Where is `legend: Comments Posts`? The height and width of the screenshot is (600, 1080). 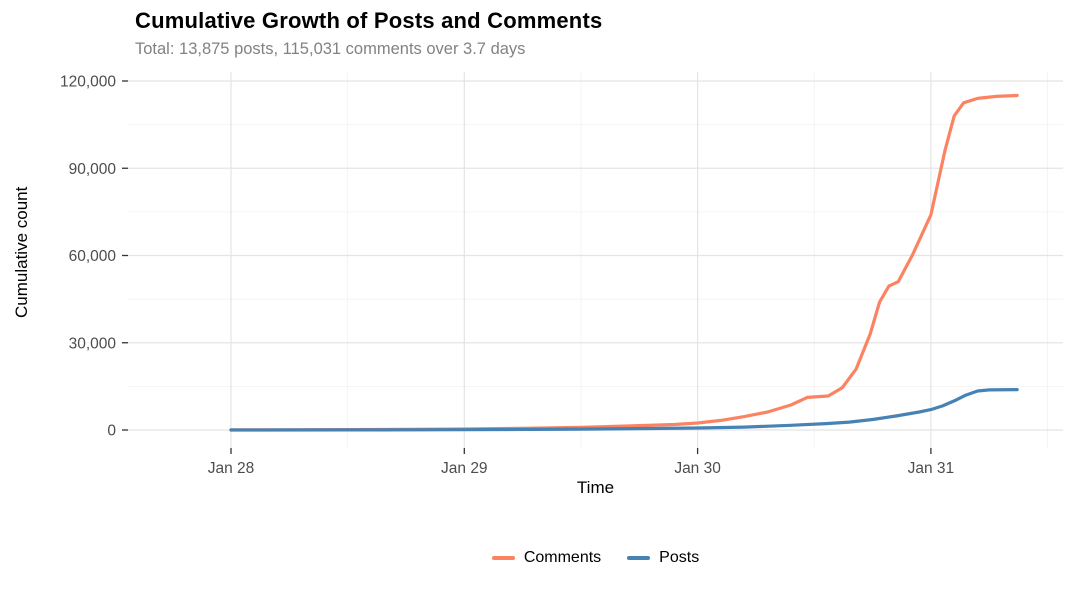
legend: Comments Posts is located at coordinates (595, 558).